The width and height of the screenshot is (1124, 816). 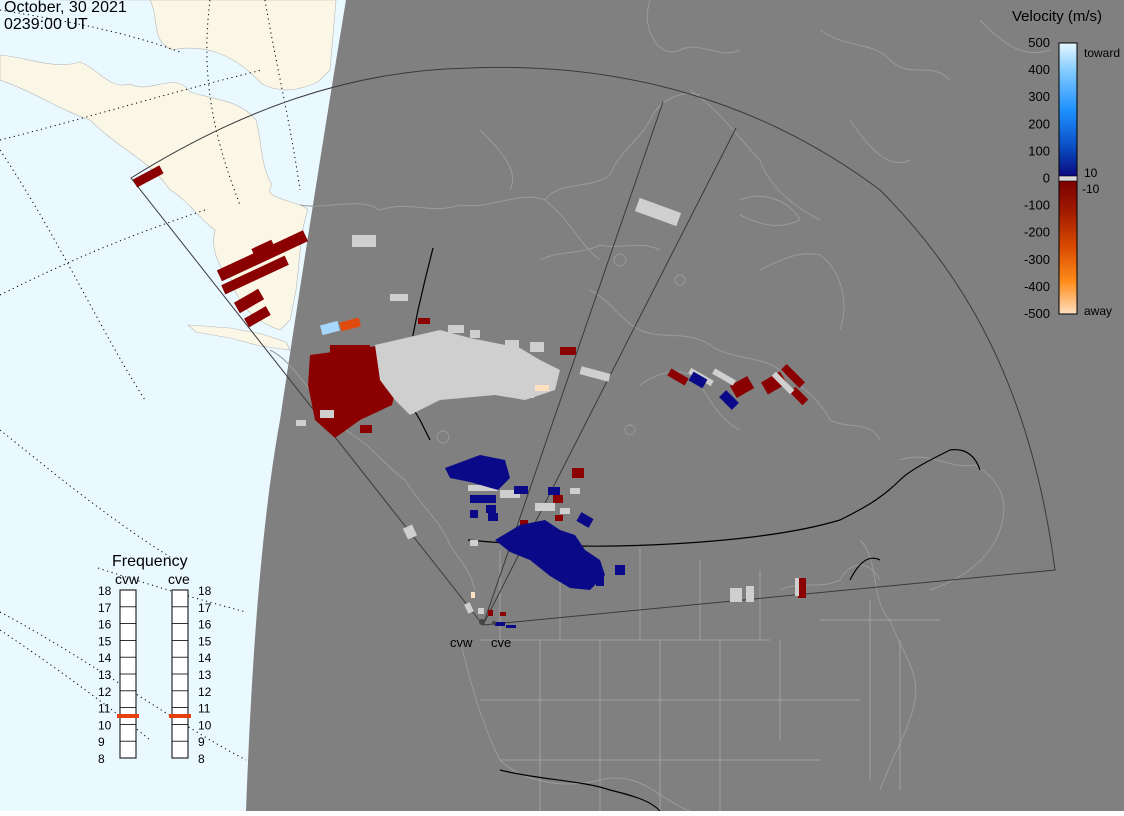 What do you see at coordinates (150, 561) in the screenshot?
I see `frequency-title: Frequency` at bounding box center [150, 561].